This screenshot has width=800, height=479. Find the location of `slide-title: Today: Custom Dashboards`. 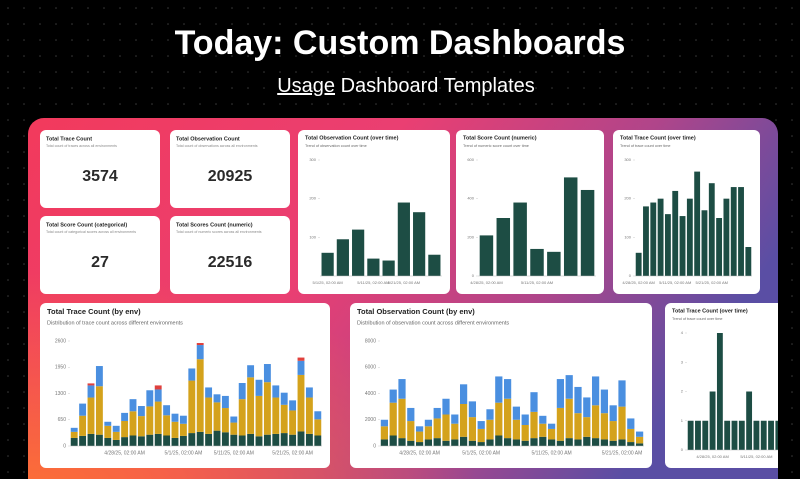

slide-title: Today: Custom Dashboards is located at coordinates (400, 43).